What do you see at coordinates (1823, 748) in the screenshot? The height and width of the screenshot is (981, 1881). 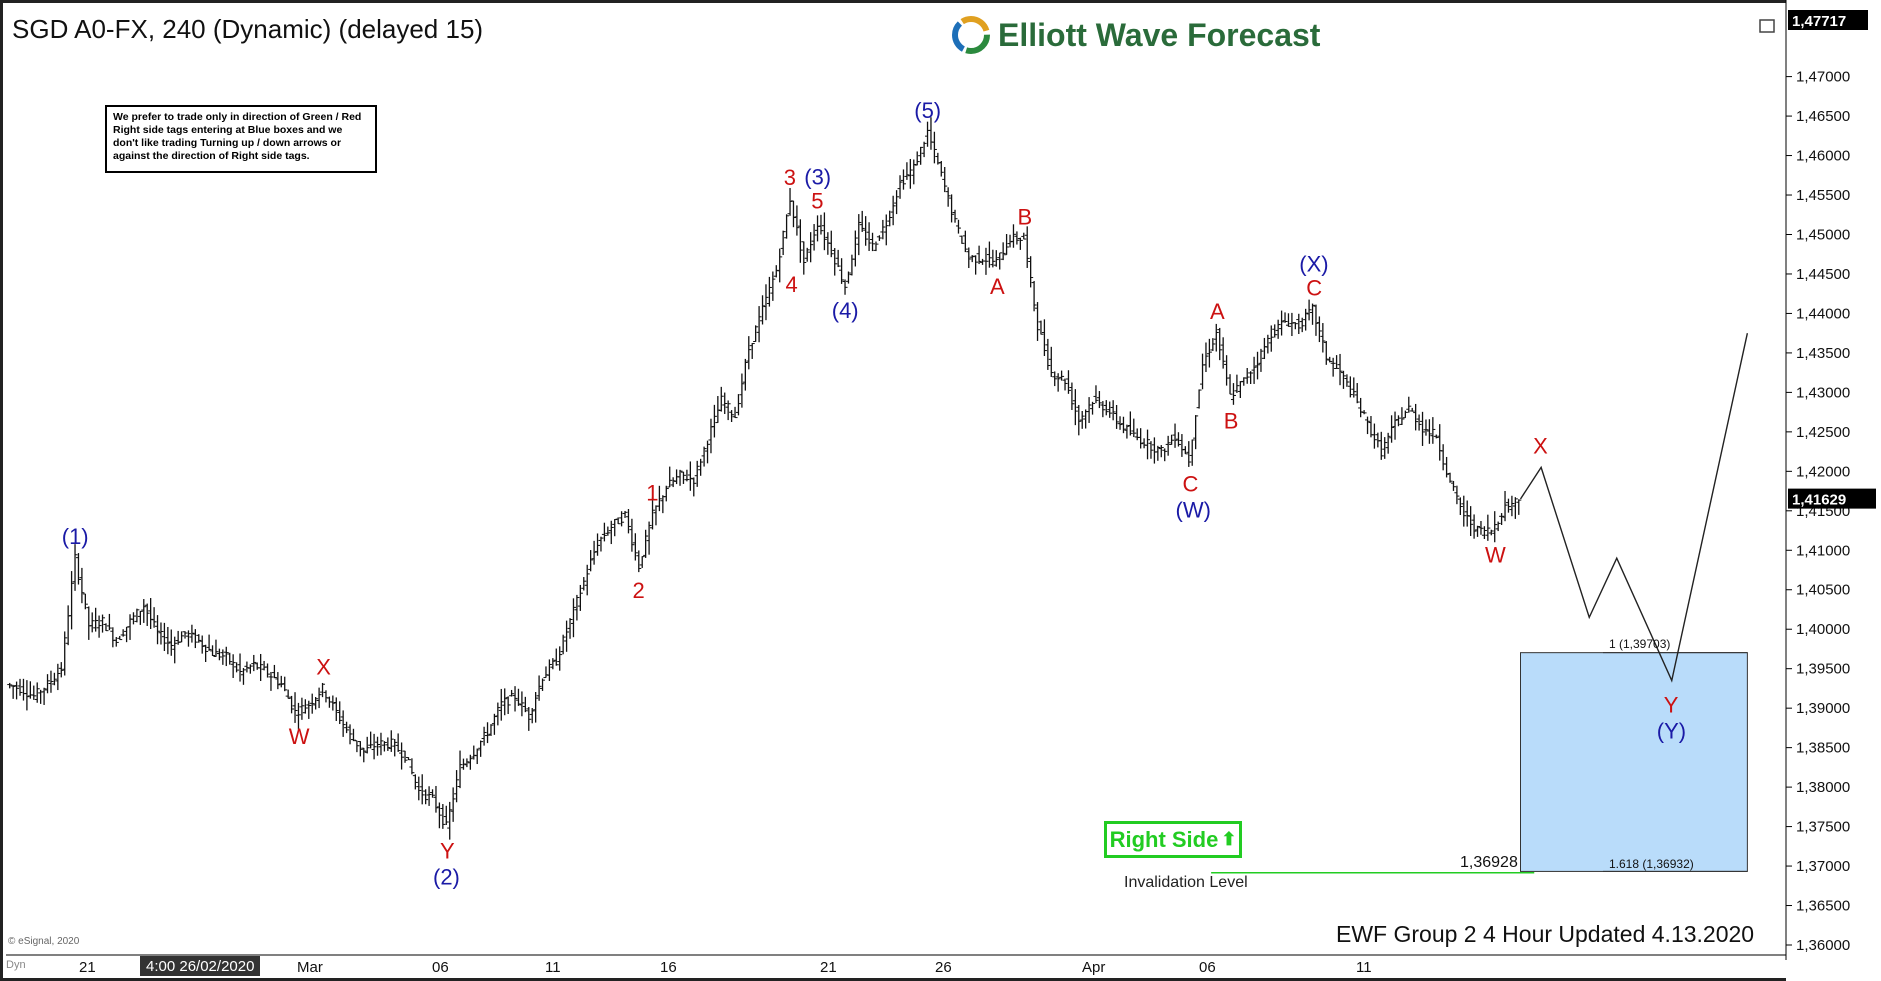 I see `price-tick-label: 1,38500` at bounding box center [1823, 748].